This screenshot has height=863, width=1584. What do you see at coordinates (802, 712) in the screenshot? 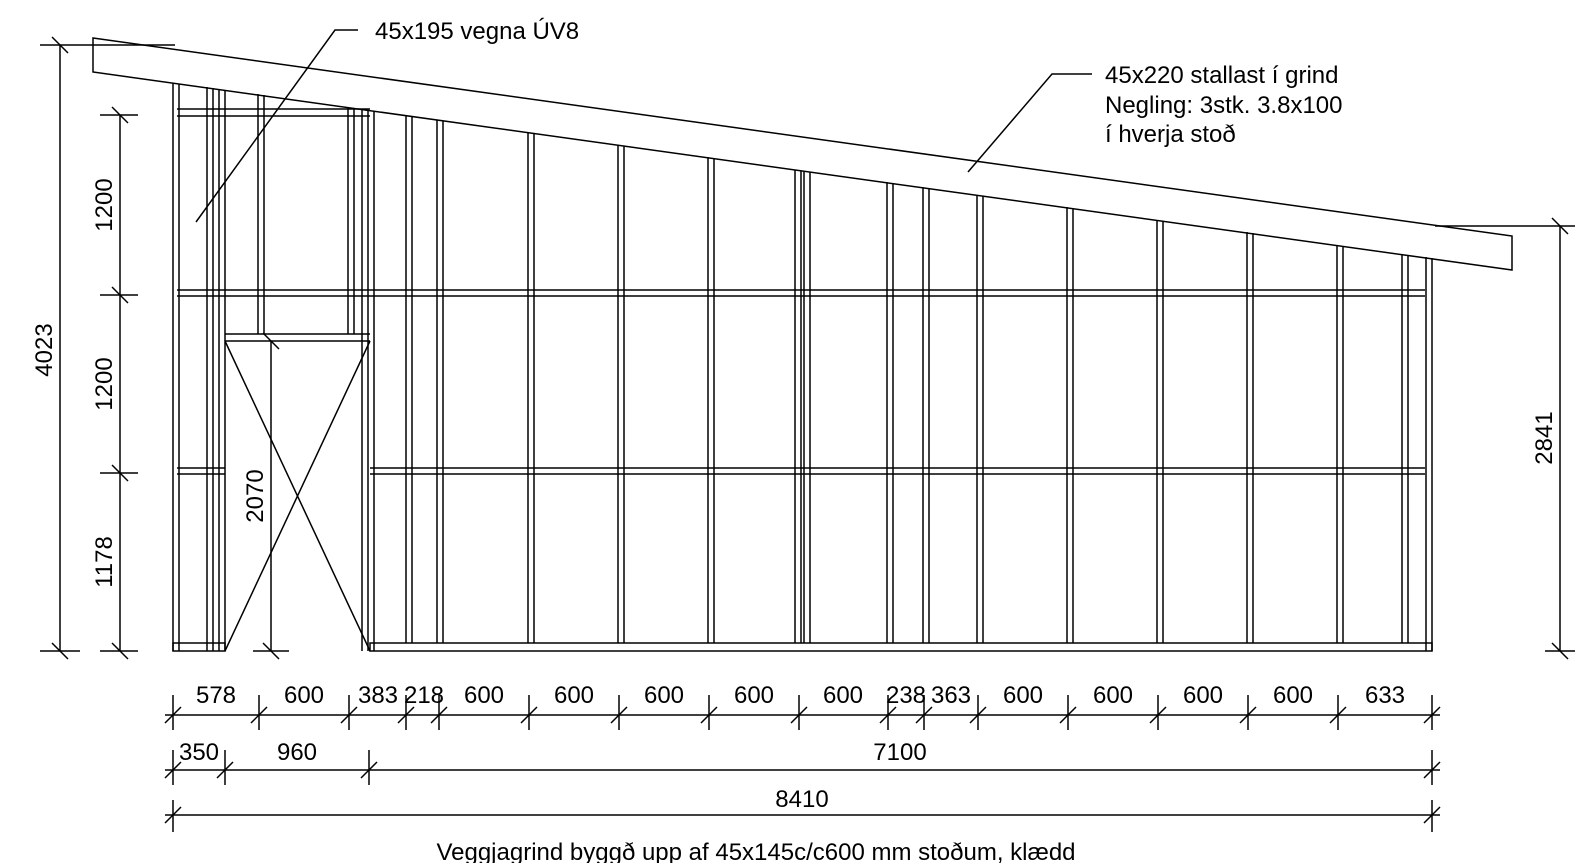
I see `dim-ticks-row1` at bounding box center [802, 712].